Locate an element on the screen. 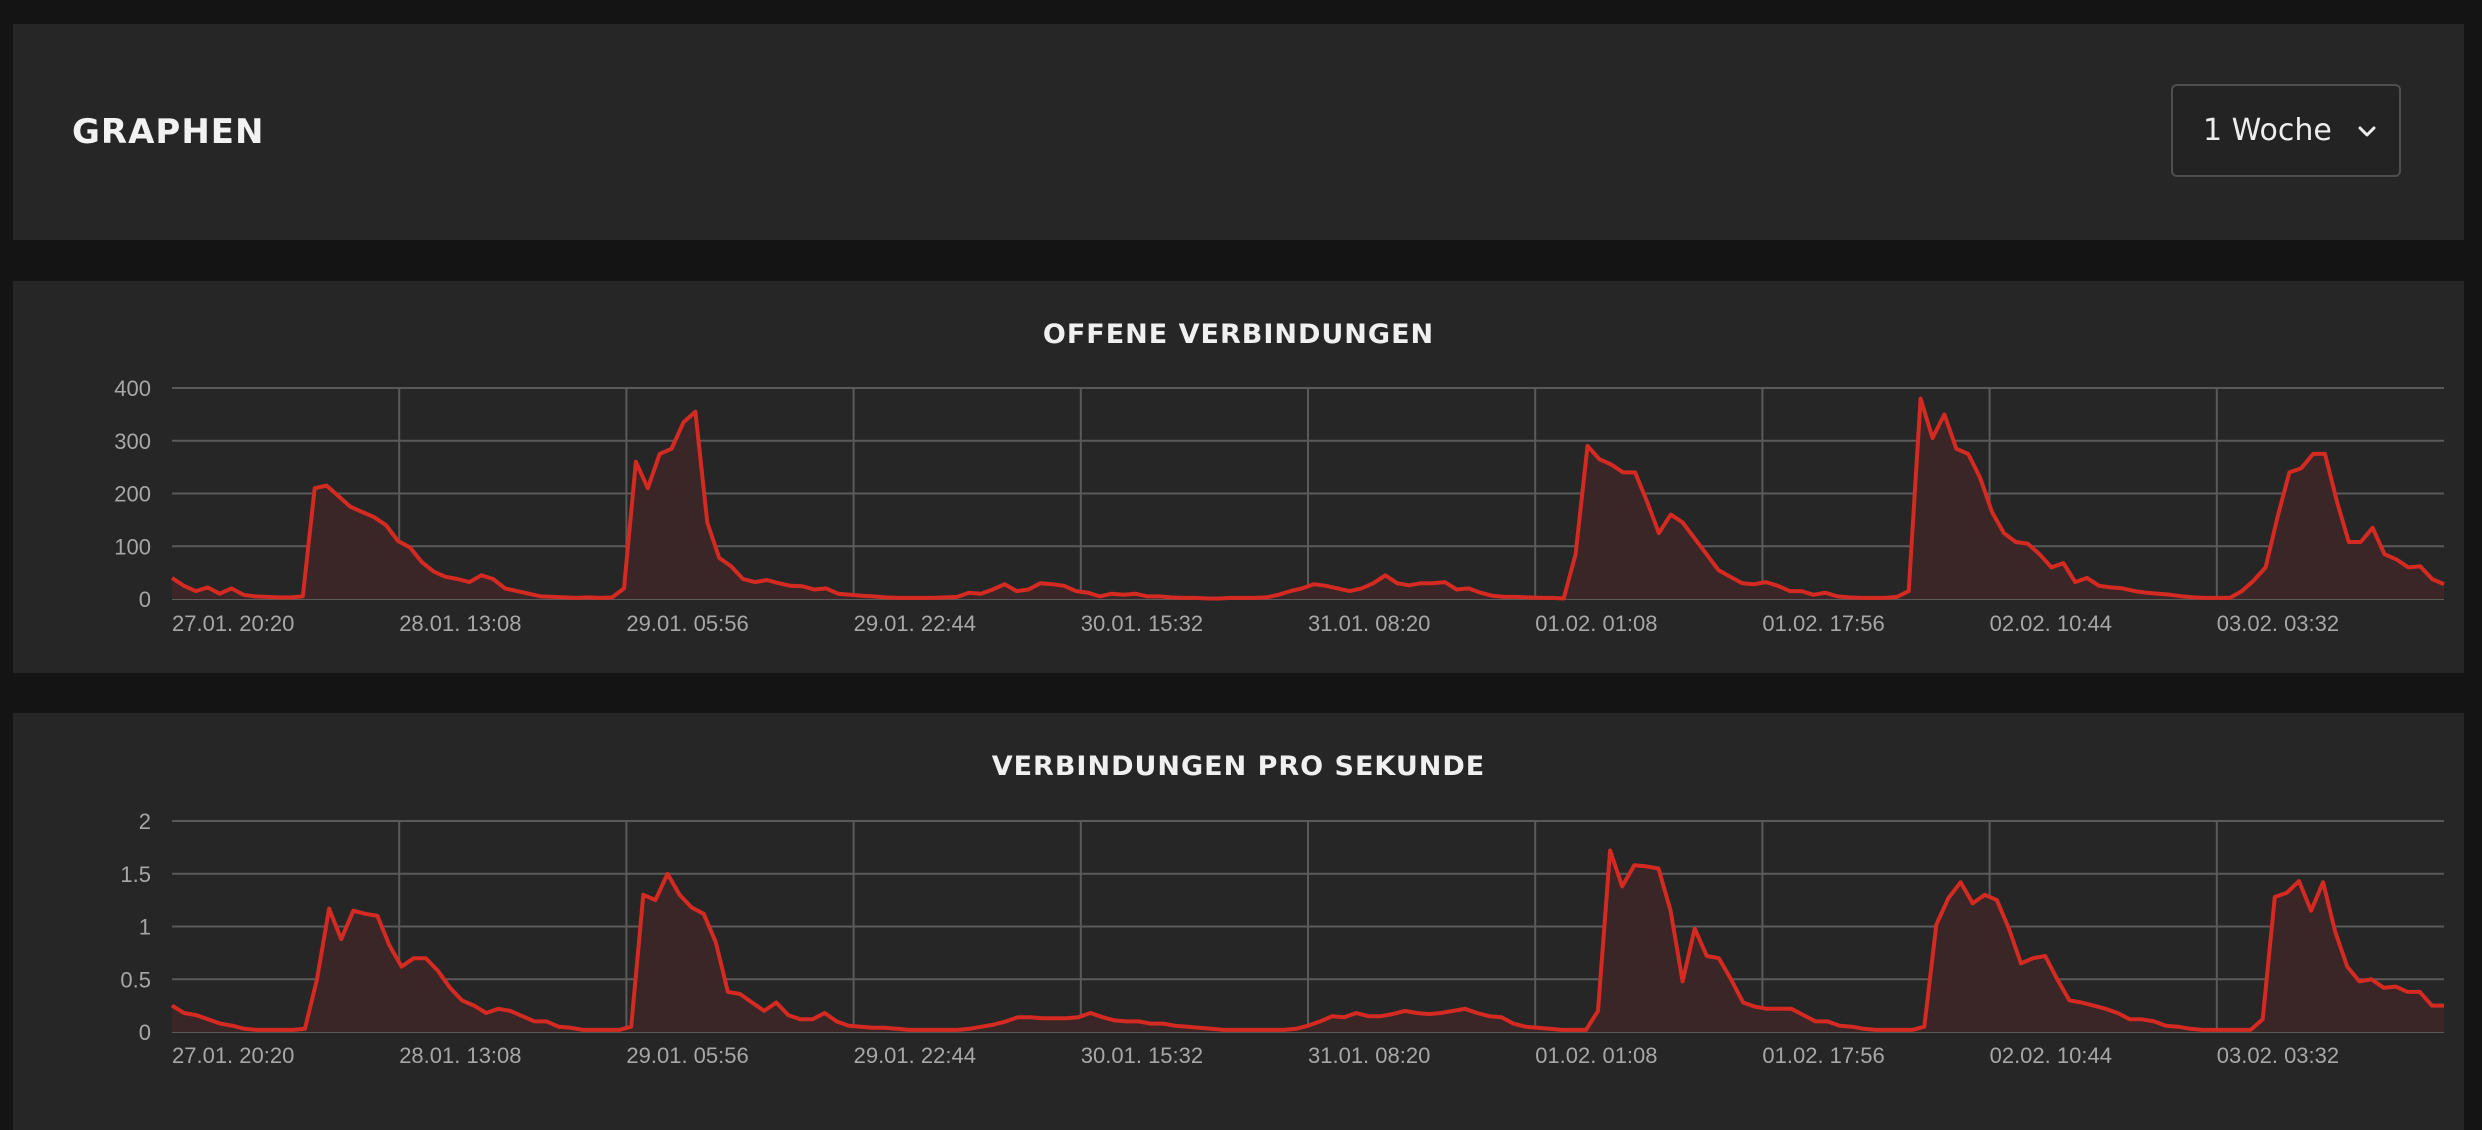 The height and width of the screenshot is (1130, 2482). time-range-select: 1 Woche is located at coordinates (2286, 130).